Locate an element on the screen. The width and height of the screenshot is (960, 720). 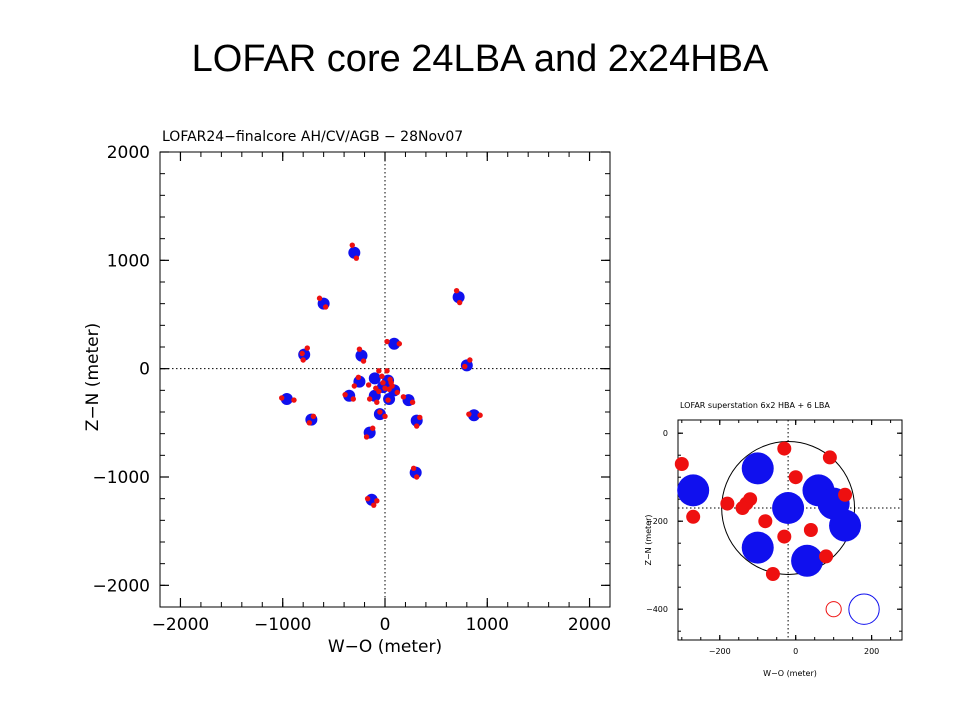
y-tick-label: 2000 is located at coordinates (128, 153).